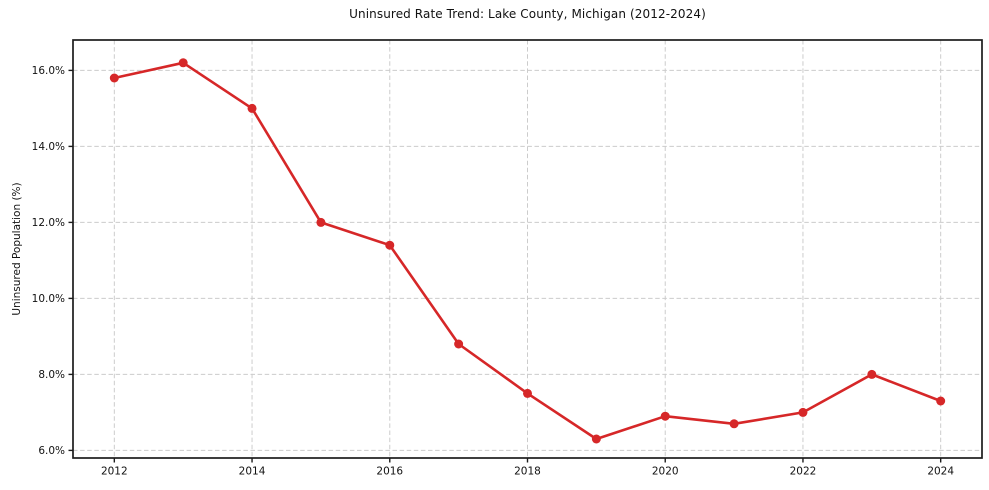 The height and width of the screenshot is (490, 989). Describe the element at coordinates (389, 472) in the screenshot. I see `x-tick-label: 2016` at that location.